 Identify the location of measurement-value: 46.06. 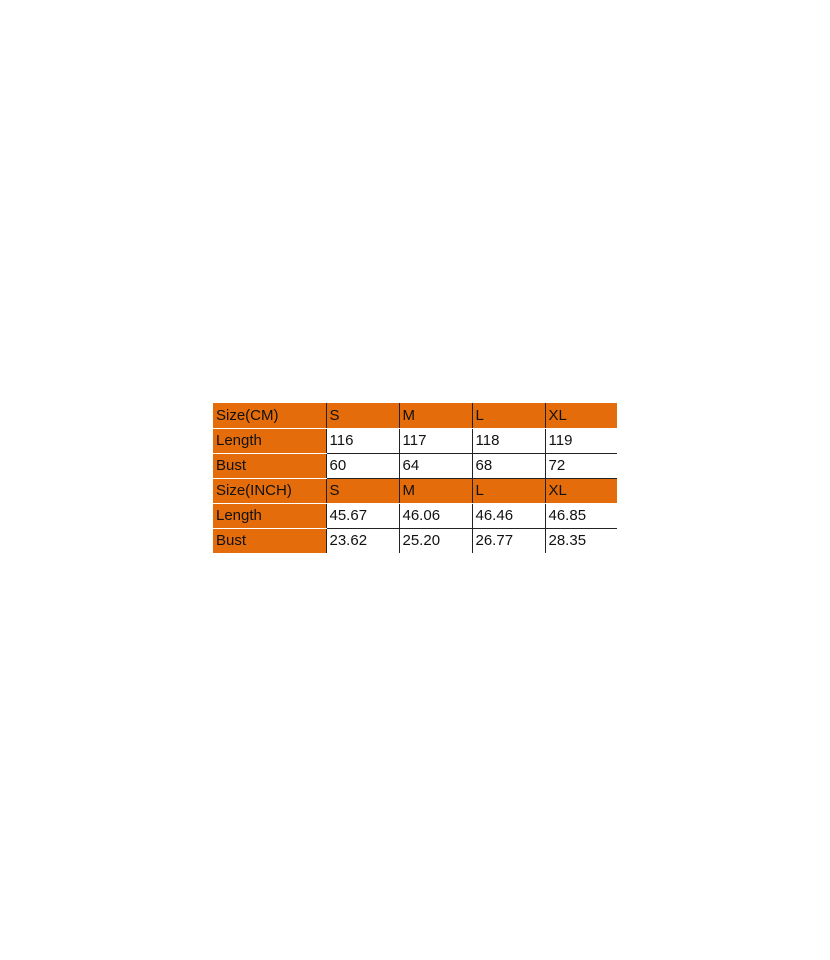
(435, 516).